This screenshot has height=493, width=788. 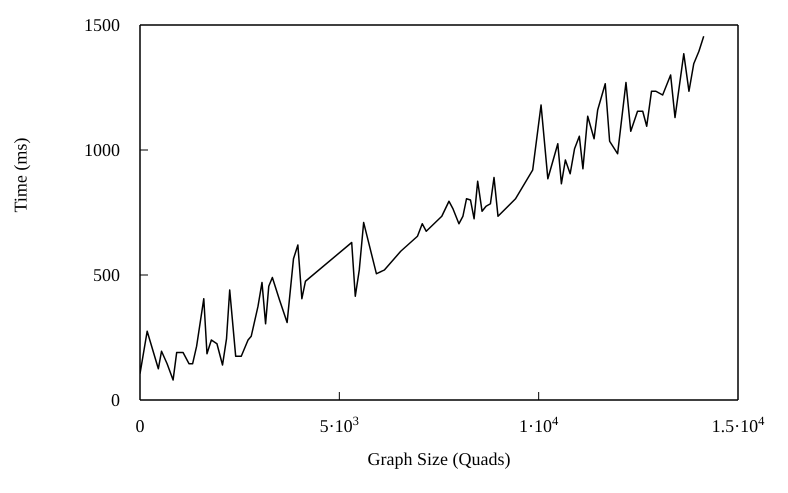 What do you see at coordinates (115, 400) in the screenshot?
I see `y-tick-label: 0` at bounding box center [115, 400].